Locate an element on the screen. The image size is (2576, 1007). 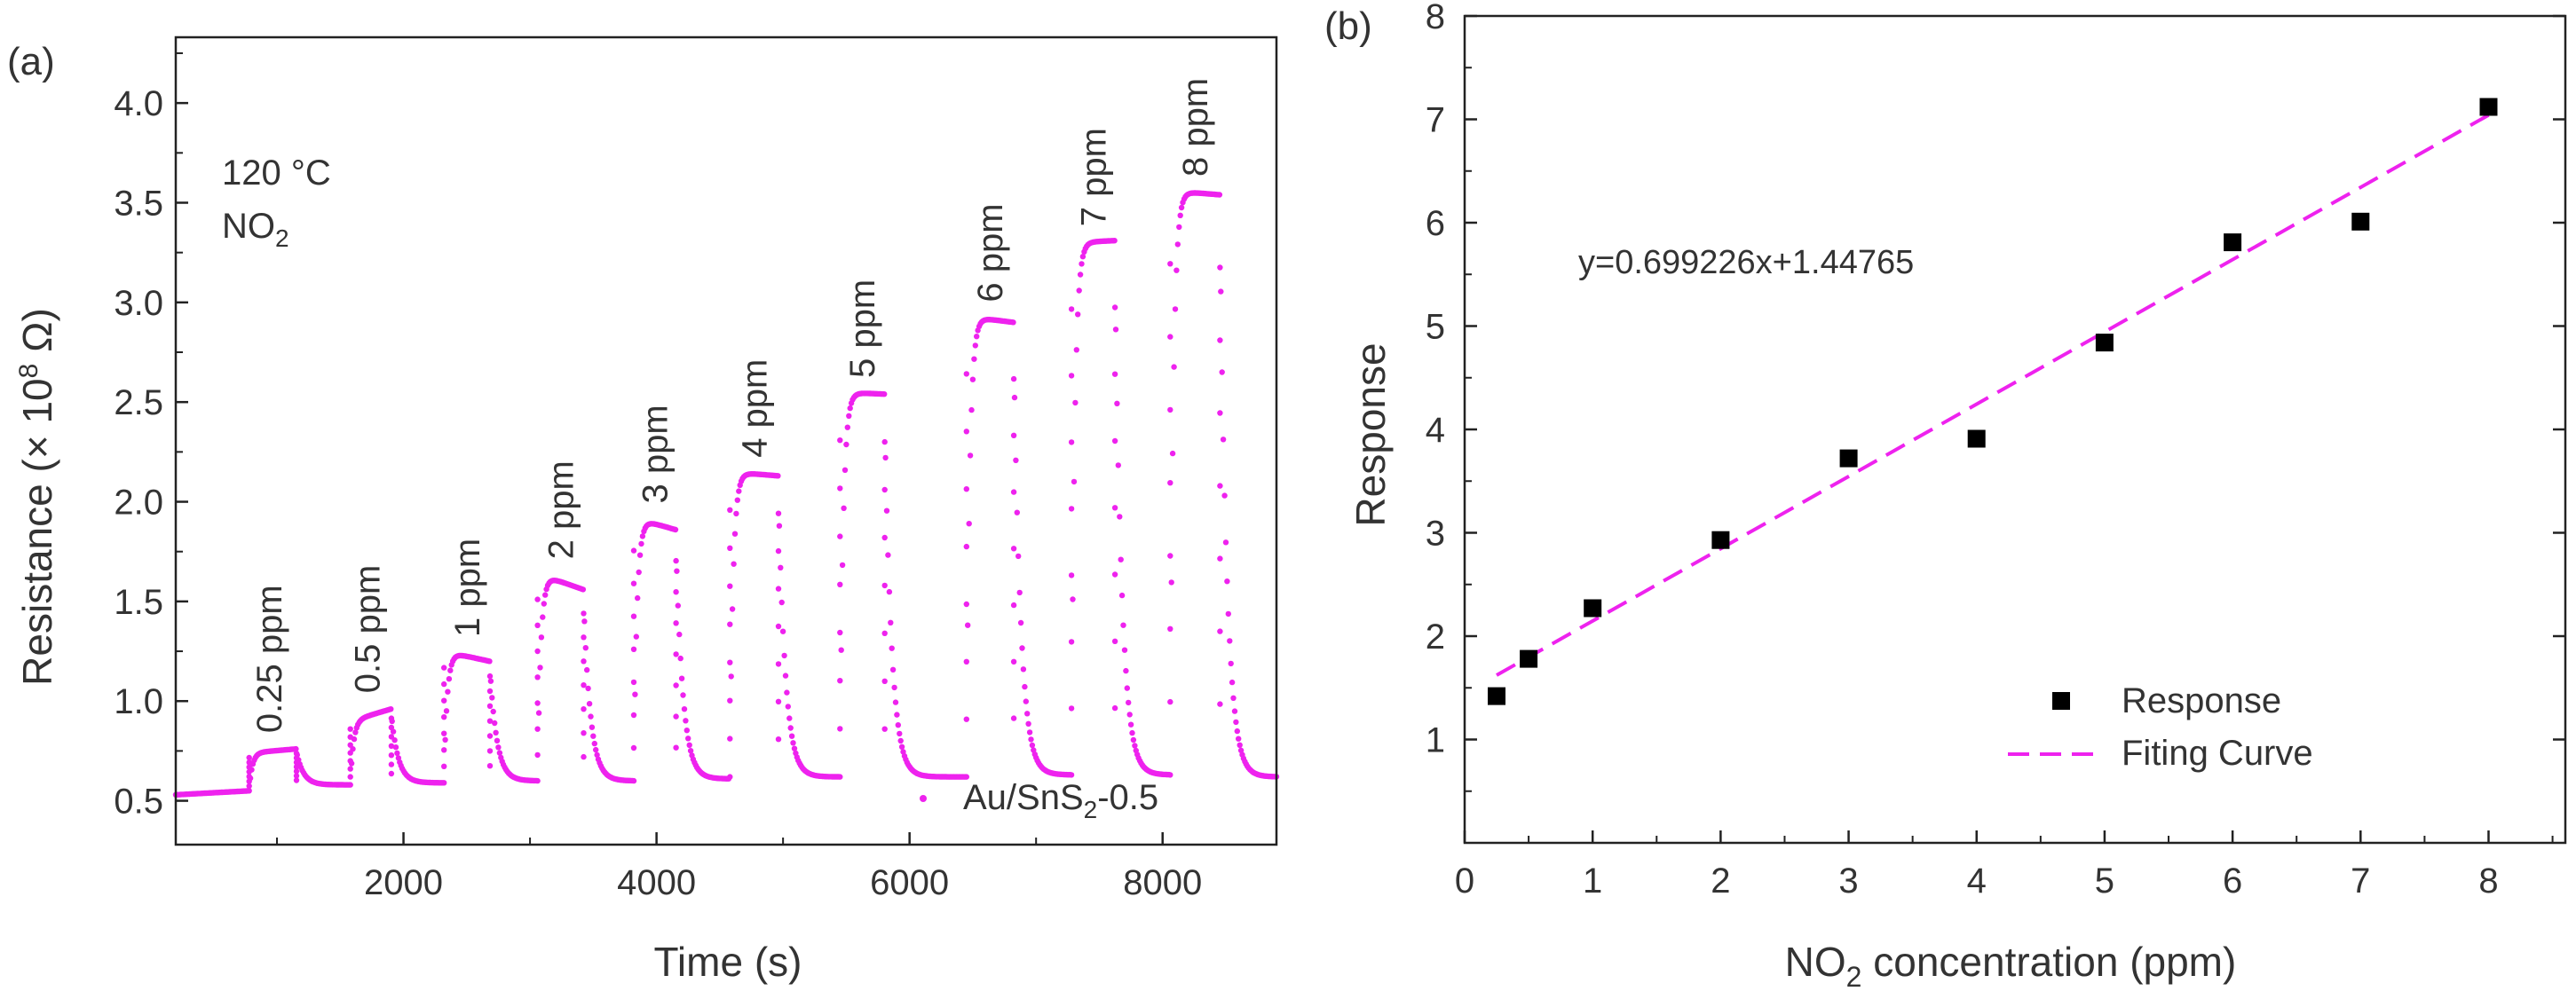
panel-b-label: (b) is located at coordinates (1348, 26).